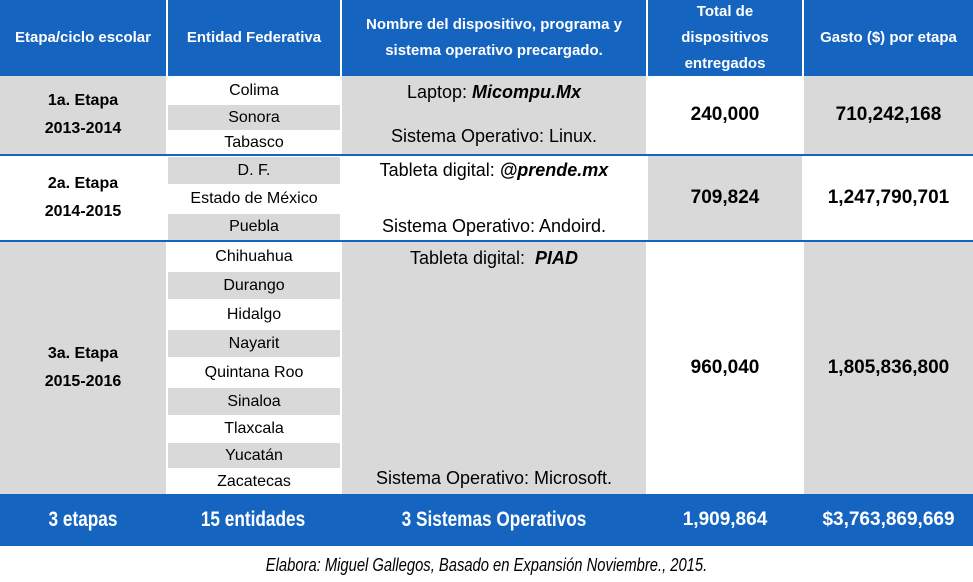 This screenshot has height=582, width=973. Describe the element at coordinates (888, 520) in the screenshot. I see `footer-spend: $3,763,869,669` at that location.